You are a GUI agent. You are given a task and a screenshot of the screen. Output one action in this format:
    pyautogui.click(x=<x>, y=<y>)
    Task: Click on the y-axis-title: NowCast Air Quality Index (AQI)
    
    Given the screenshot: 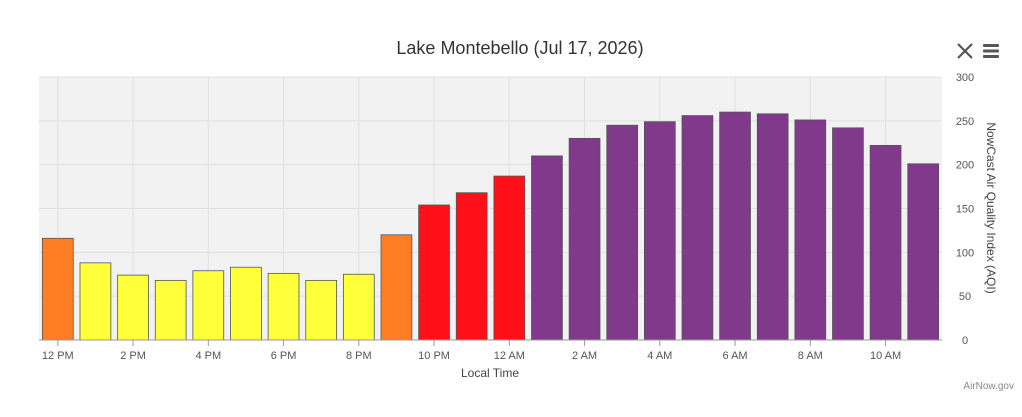 What is the action you would take?
    pyautogui.click(x=991, y=207)
    